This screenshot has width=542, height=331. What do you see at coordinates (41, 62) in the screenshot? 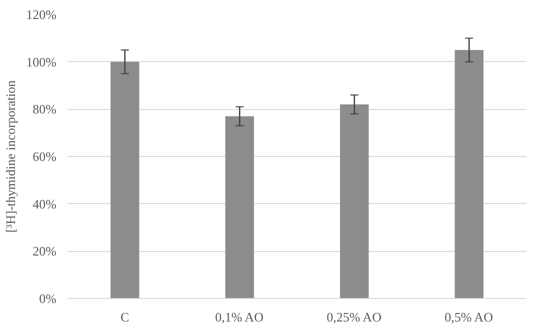
I see `y-tick-label: 100%` at bounding box center [41, 62].